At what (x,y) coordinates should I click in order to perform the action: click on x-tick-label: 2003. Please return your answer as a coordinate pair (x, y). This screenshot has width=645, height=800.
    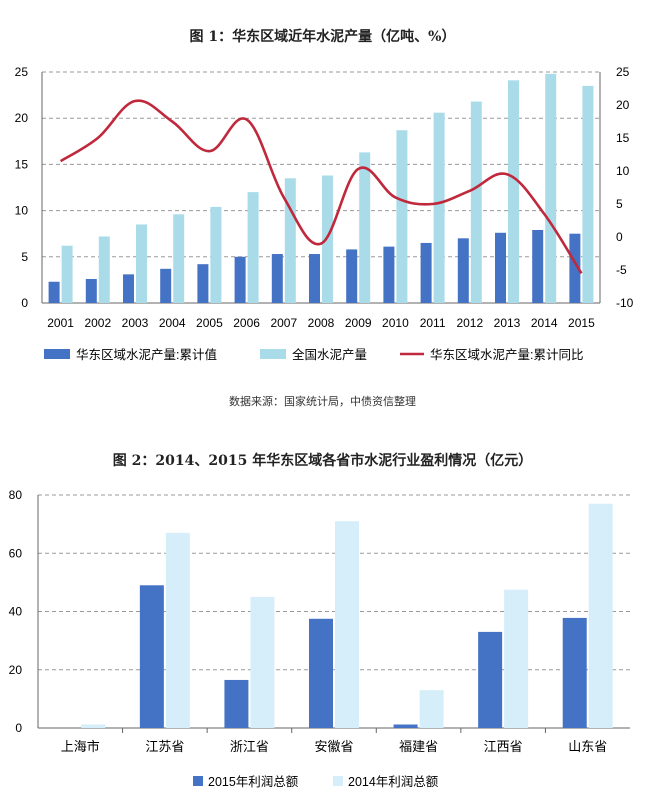
    Looking at the image, I should click on (135, 323).